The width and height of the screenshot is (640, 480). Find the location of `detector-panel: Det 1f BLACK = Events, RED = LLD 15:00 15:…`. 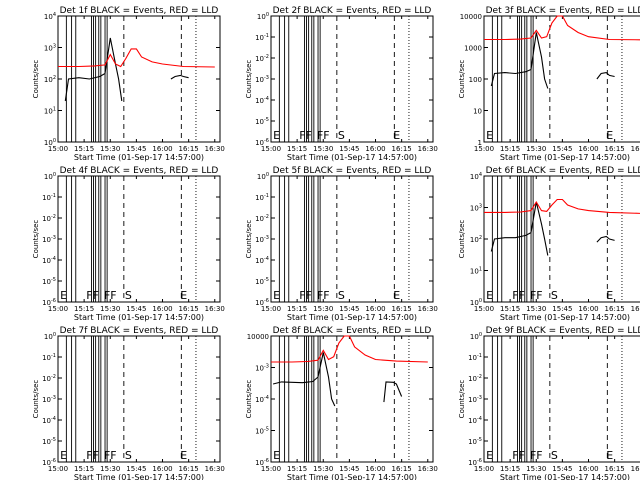

detector-panel: Det 1f BLACK = Events, RED = LLD 15:00 15:… is located at coordinates (128, 84).